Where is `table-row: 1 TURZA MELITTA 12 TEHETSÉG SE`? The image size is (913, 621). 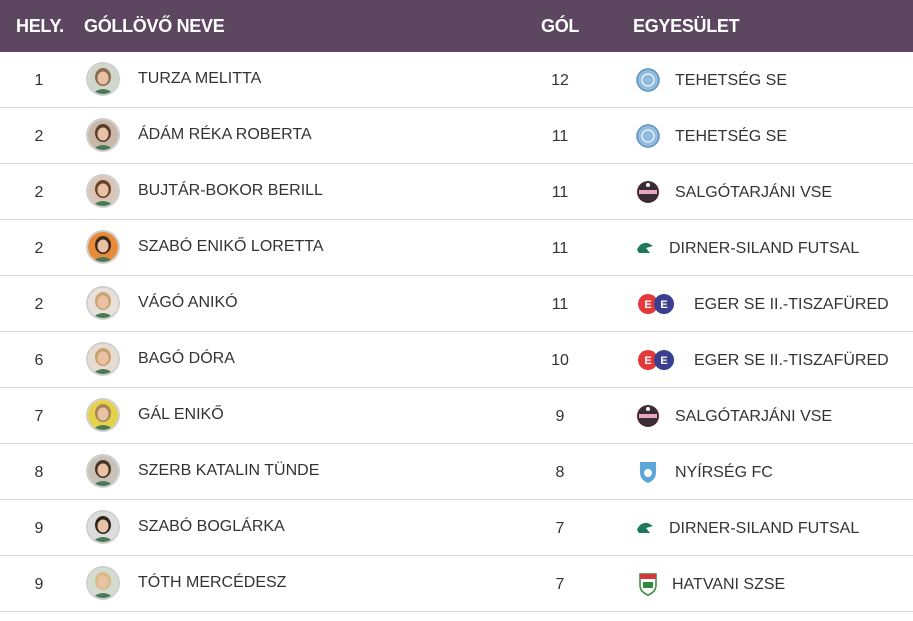
table-row: 1 TURZA MELITTA 12 TEHETSÉG SE is located at coordinates (456, 80).